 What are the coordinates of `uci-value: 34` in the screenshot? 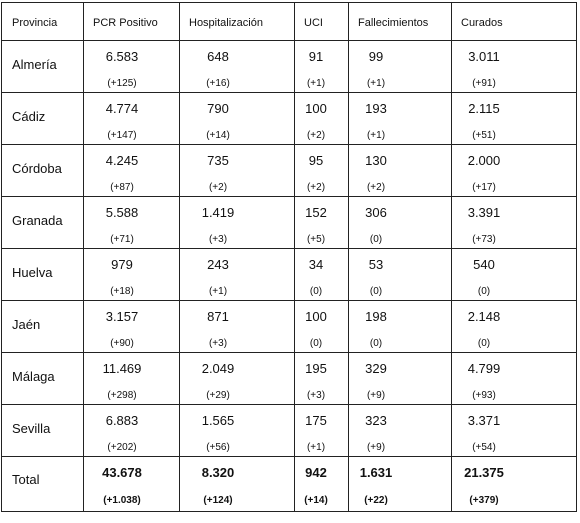 It's located at (316, 264).